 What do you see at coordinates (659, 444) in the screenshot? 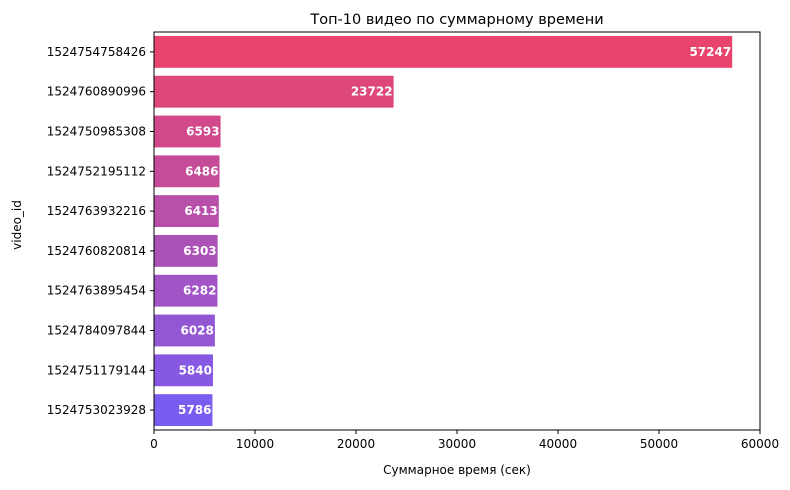
I see `x-tick-label: 50000` at bounding box center [659, 444].